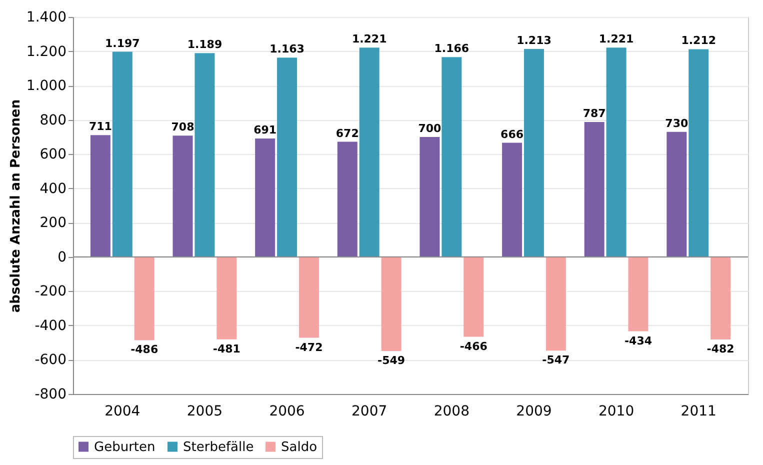  What do you see at coordinates (287, 49) in the screenshot?
I see `data-label: 1.163` at bounding box center [287, 49].